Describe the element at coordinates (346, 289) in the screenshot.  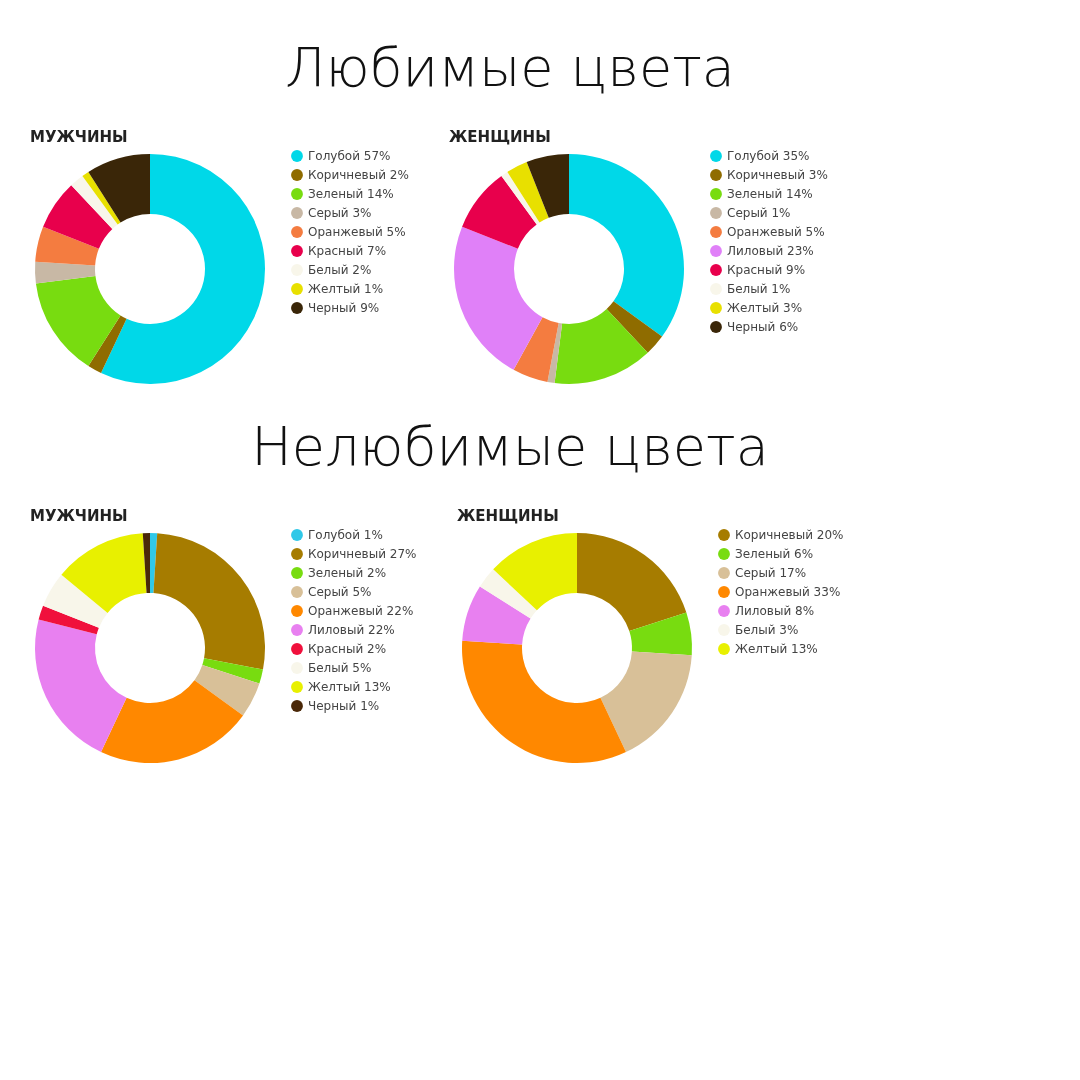
I see `legend-label: Желтый 1%` at that location.